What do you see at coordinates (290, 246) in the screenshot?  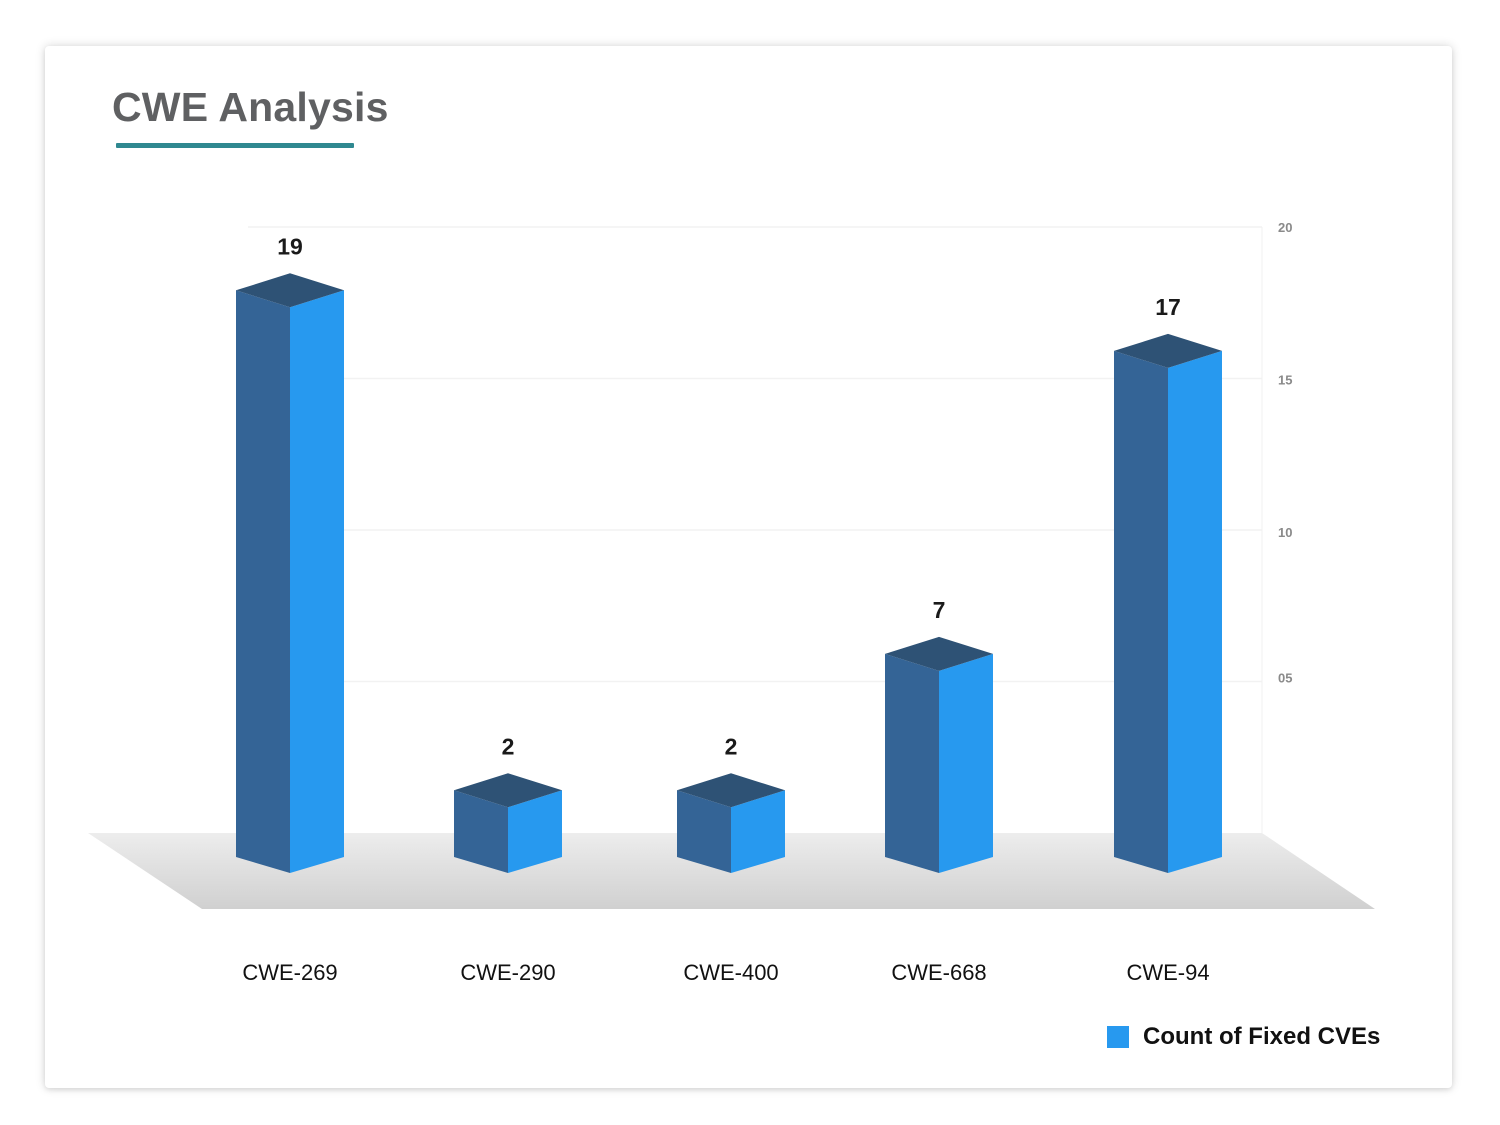 I see `bar-data-label: 19` at bounding box center [290, 246].